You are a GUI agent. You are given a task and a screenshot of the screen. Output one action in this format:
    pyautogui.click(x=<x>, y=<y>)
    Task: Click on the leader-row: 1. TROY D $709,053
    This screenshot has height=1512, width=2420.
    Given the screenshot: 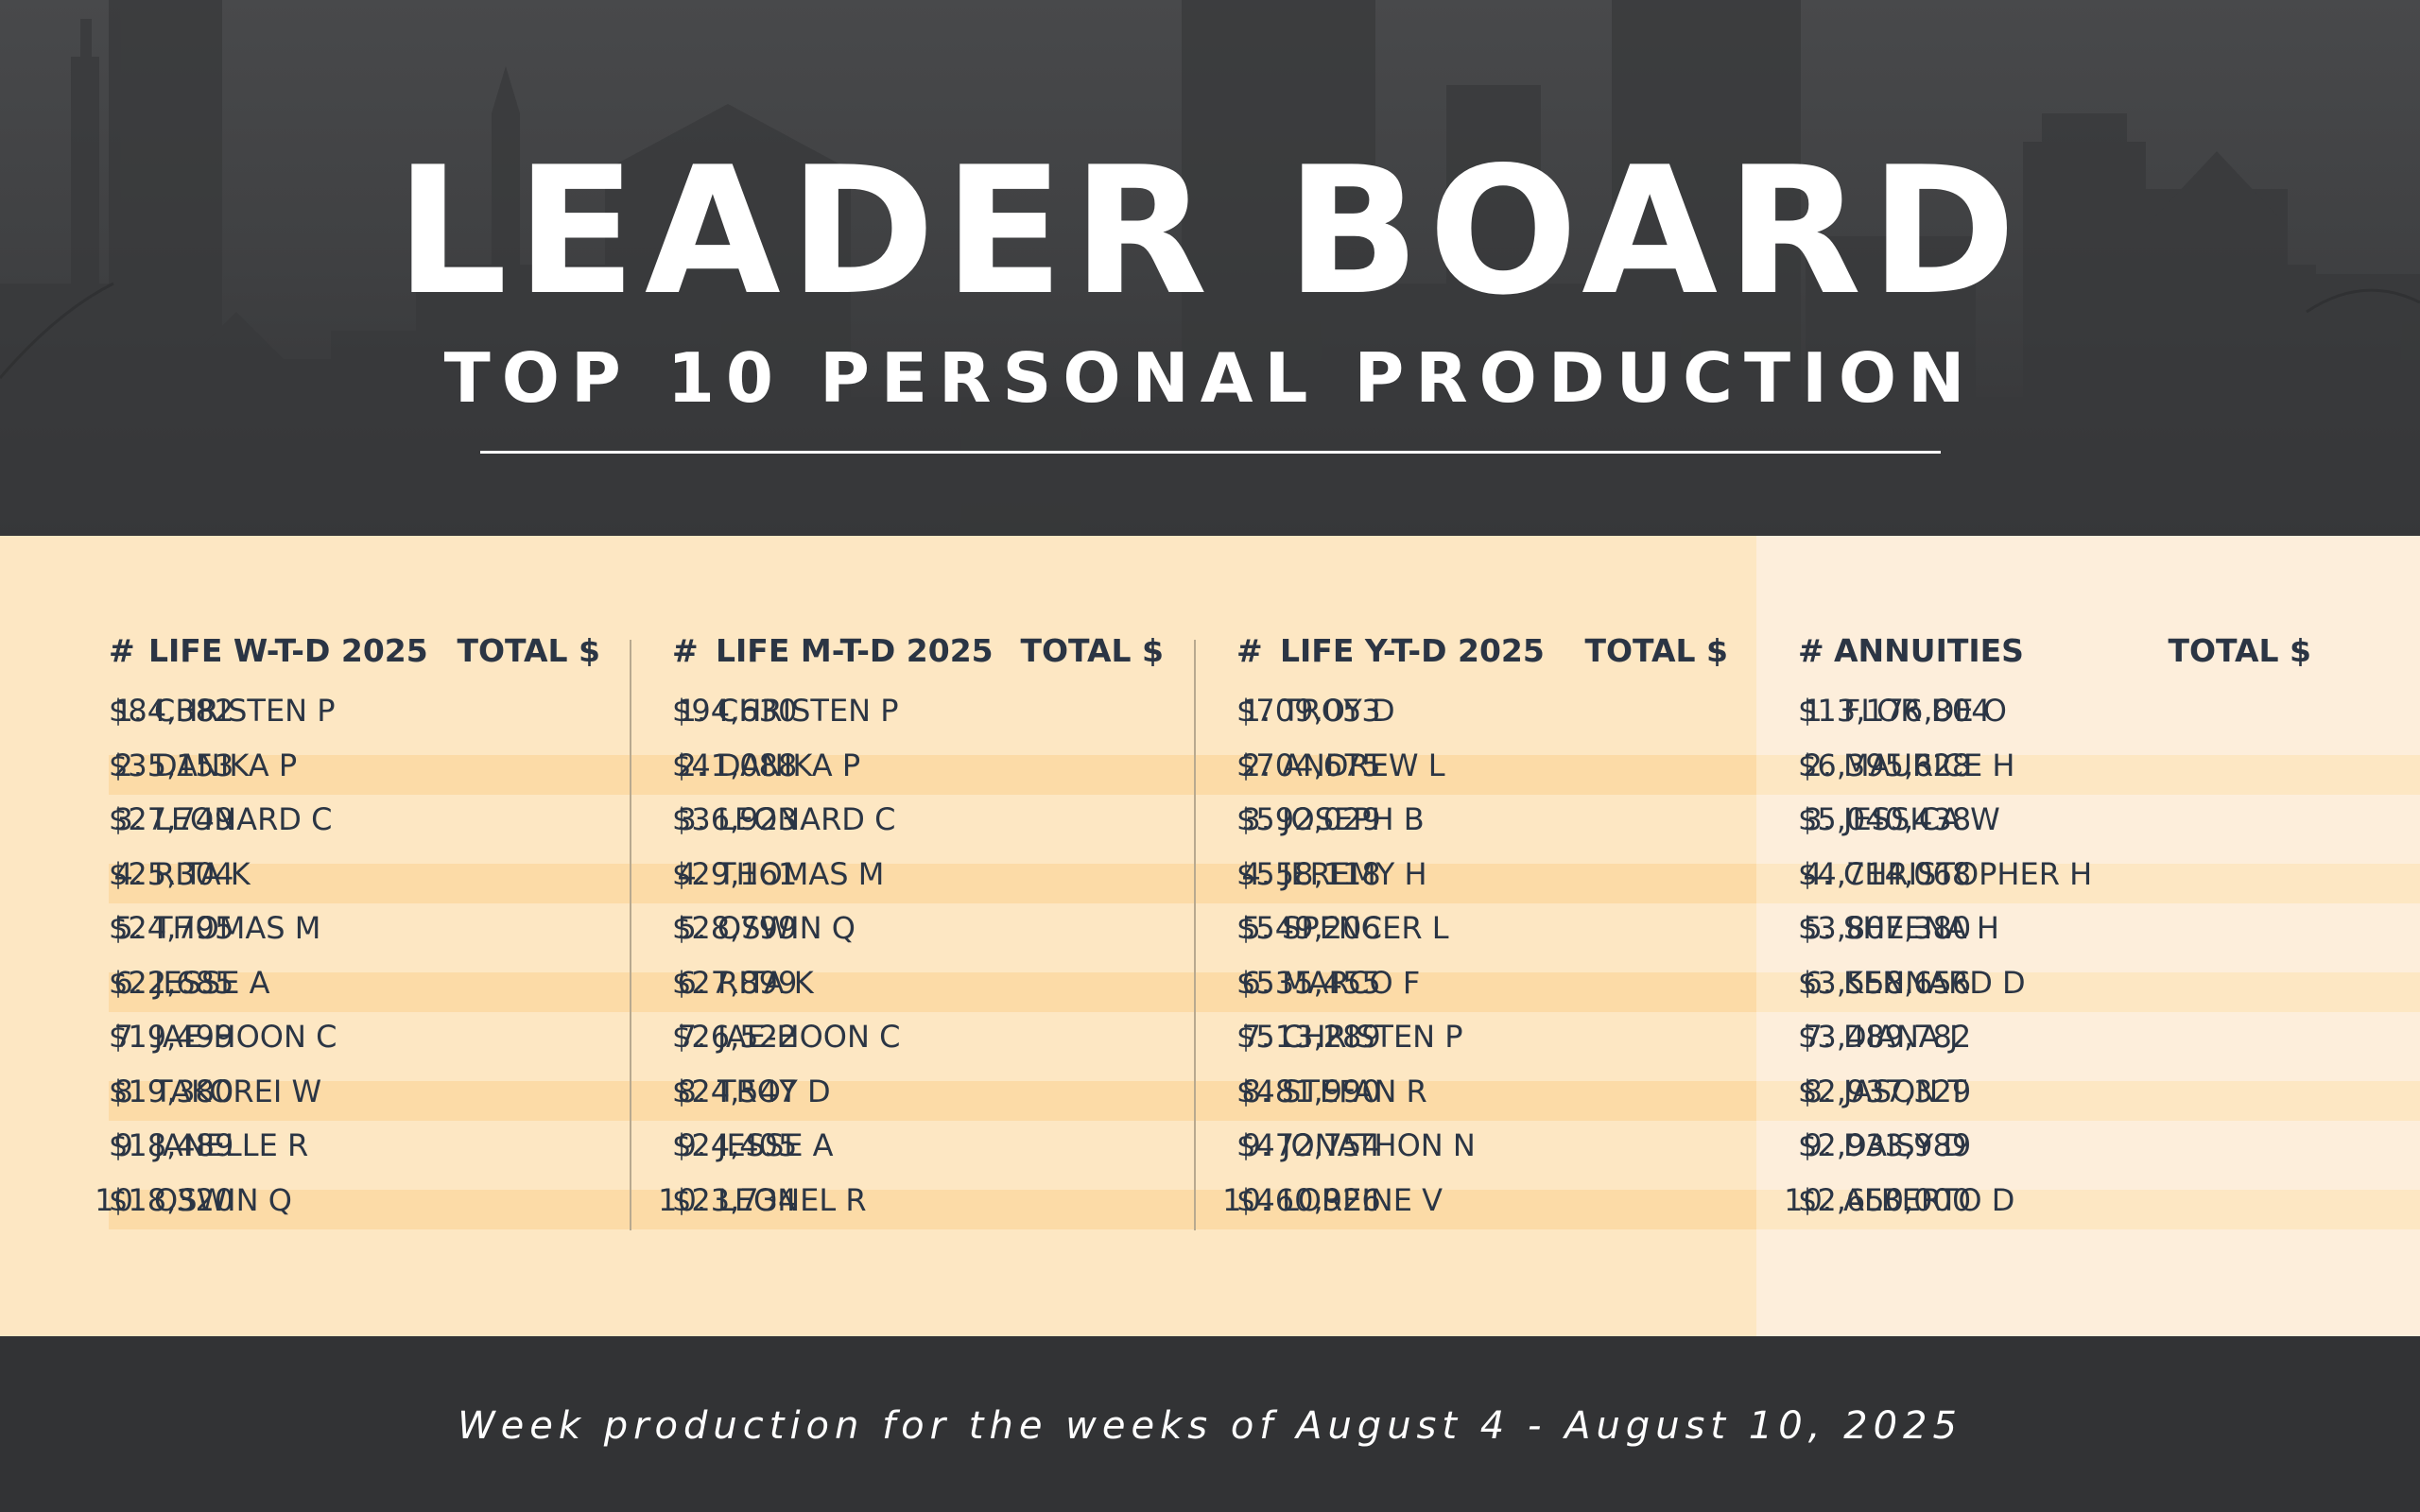 What is the action you would take?
    pyautogui.click(x=1482, y=711)
    